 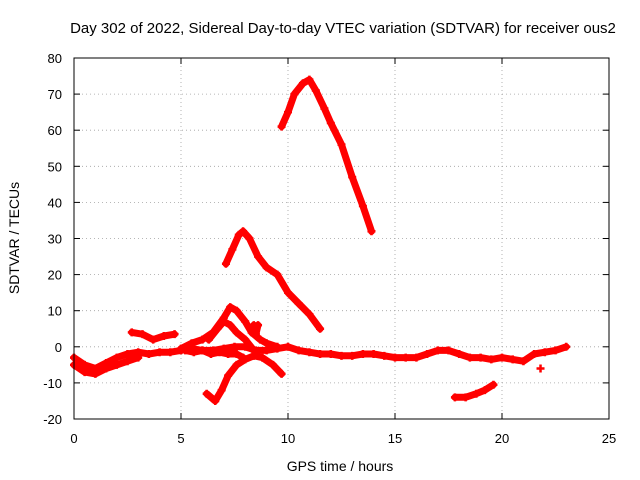 I want to click on y-tick-label: 0, so click(x=58, y=347).